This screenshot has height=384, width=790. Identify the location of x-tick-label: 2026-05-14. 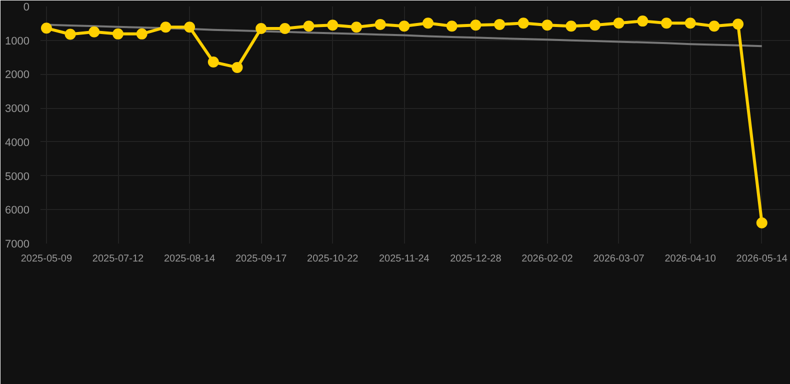
(762, 259).